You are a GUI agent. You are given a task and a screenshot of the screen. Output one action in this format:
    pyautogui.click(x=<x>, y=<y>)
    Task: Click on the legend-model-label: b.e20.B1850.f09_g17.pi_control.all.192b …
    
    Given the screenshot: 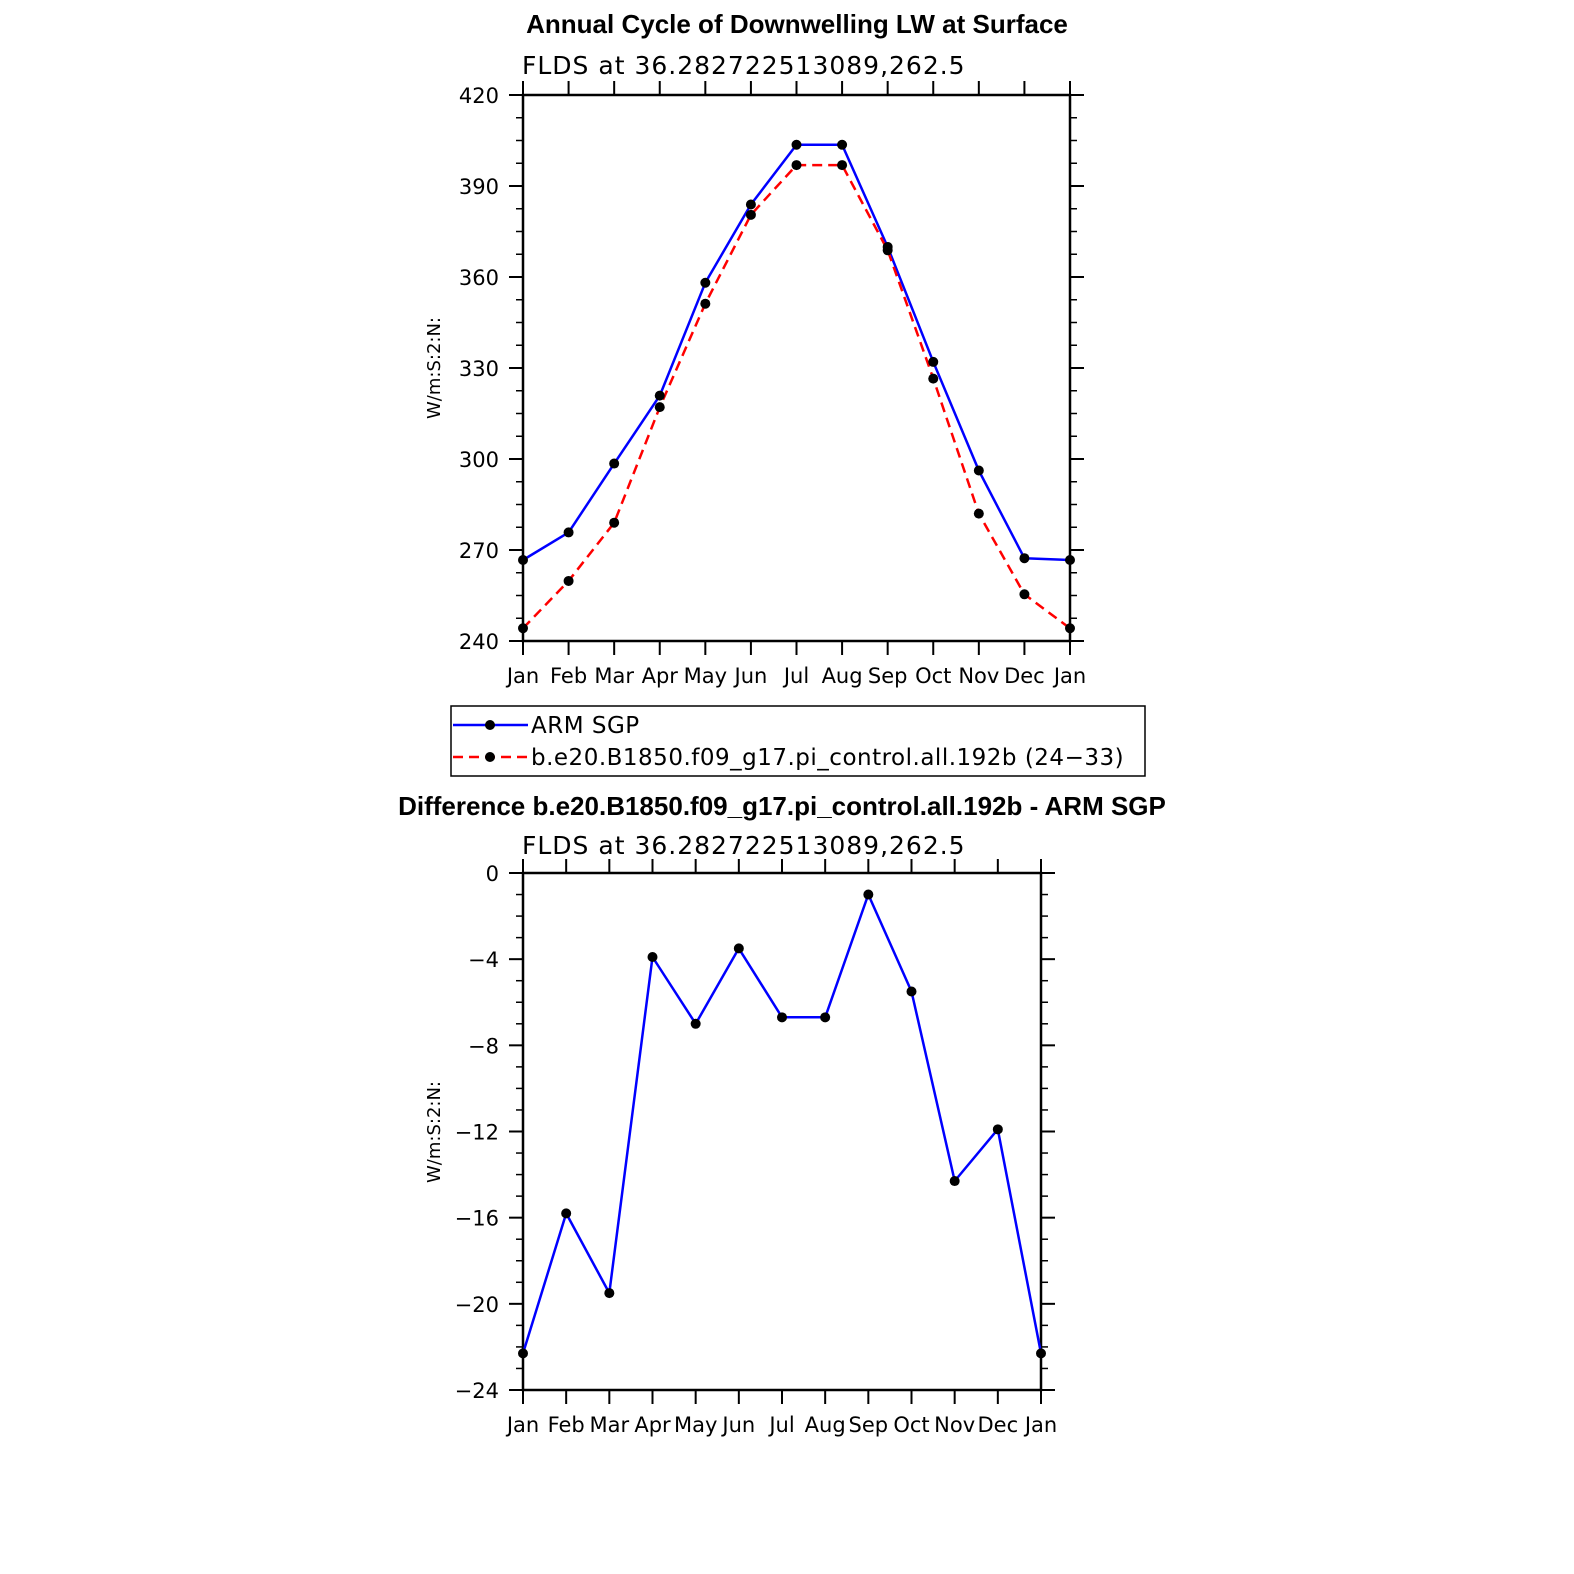 What is the action you would take?
    pyautogui.click(x=827, y=758)
    